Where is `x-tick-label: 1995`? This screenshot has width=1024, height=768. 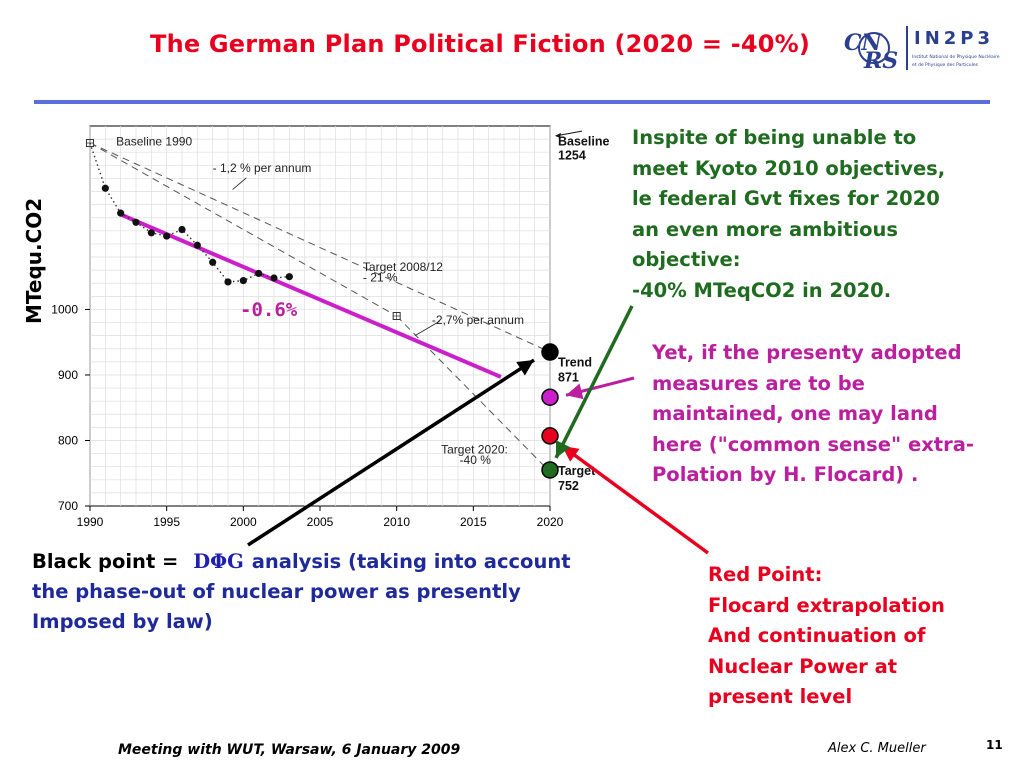 x-tick-label: 1995 is located at coordinates (166, 522).